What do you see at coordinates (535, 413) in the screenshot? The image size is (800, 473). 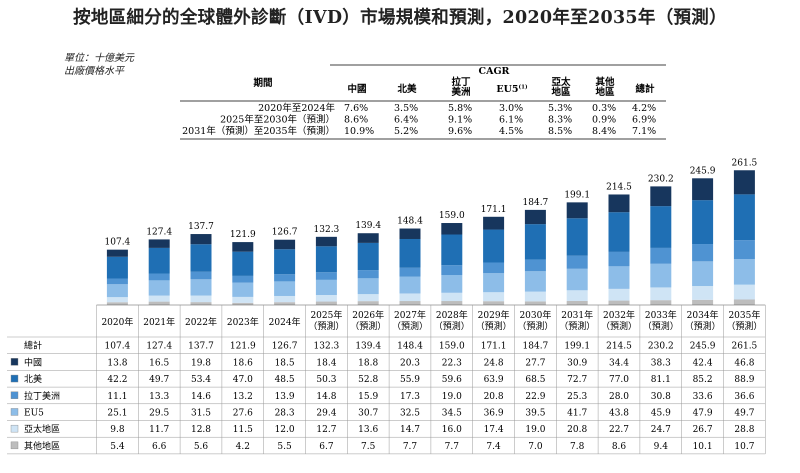 I see `table-cell: 39.5` at bounding box center [535, 413].